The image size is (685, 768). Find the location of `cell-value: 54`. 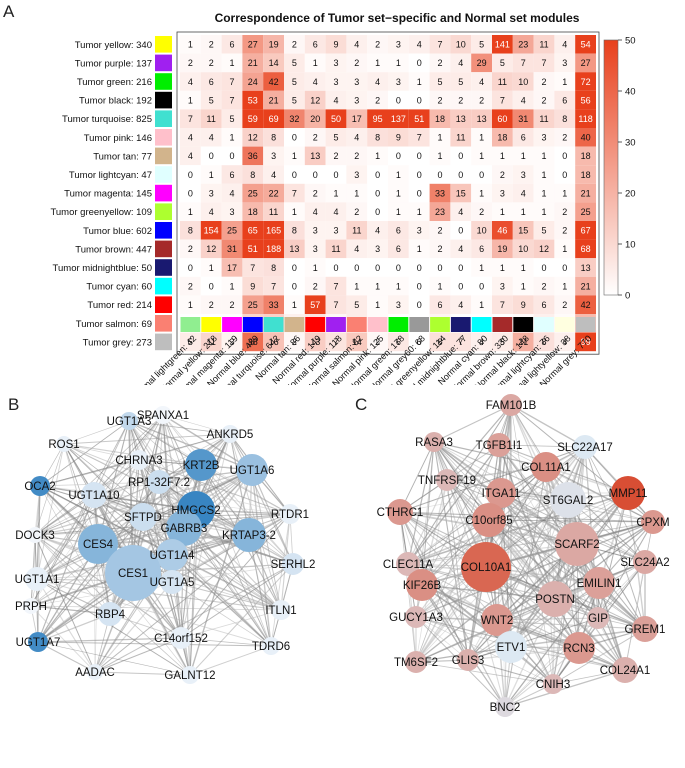

cell-value: 54 is located at coordinates (586, 45).